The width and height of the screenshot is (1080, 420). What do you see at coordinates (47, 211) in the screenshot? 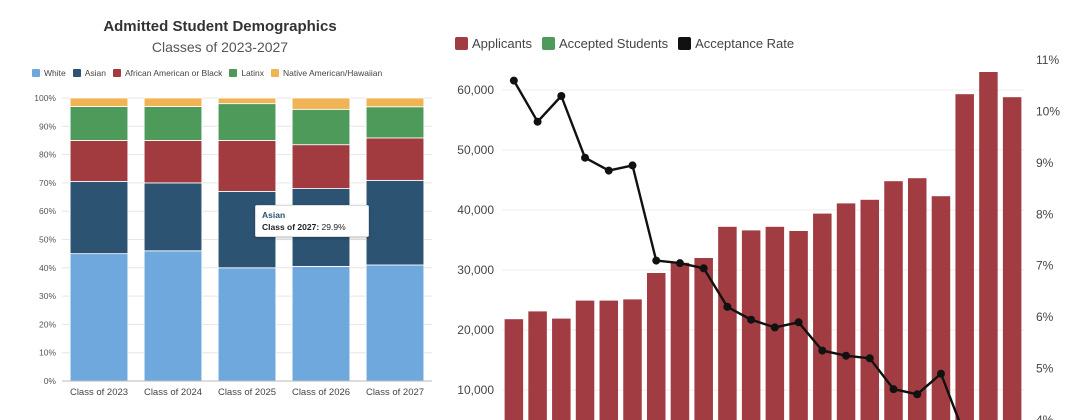
I see `y-tick-label: 60%` at bounding box center [47, 211].